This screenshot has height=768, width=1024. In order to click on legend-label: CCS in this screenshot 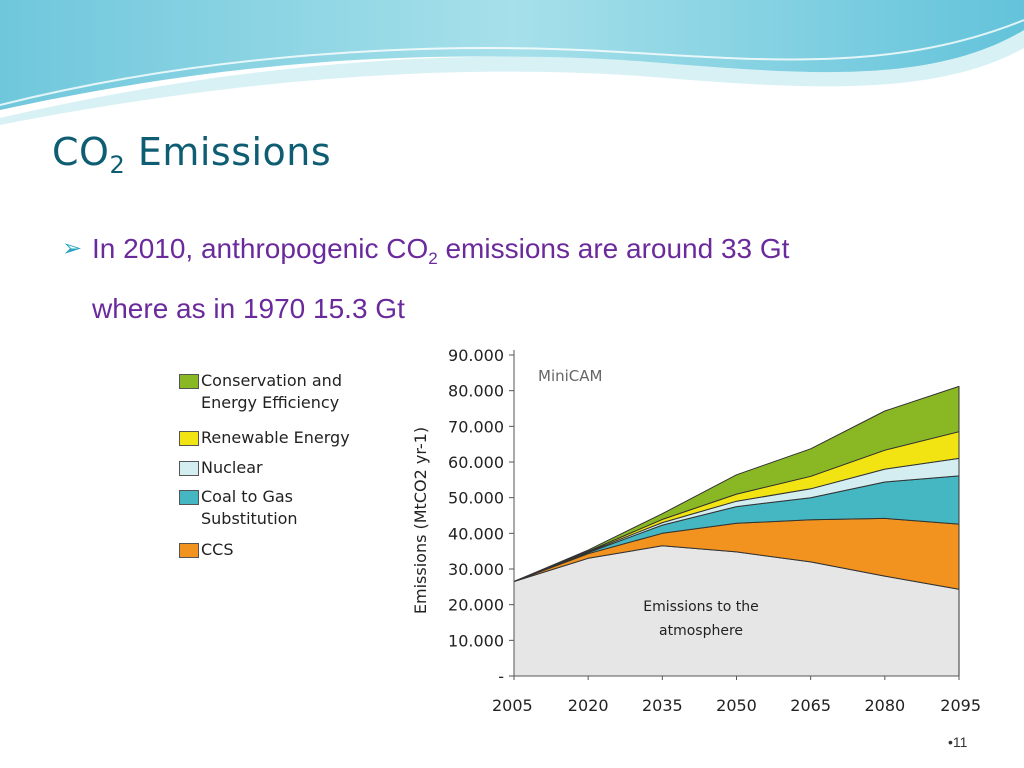, I will do `click(217, 549)`.